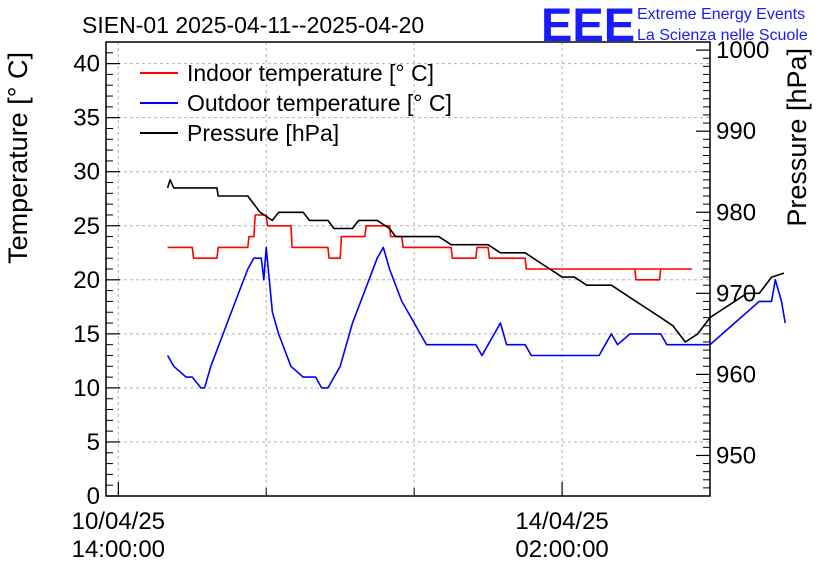 This screenshot has width=836, height=572. What do you see at coordinates (797, 137) in the screenshot?
I see `right-axis-title: Pressure [hPa]` at bounding box center [797, 137].